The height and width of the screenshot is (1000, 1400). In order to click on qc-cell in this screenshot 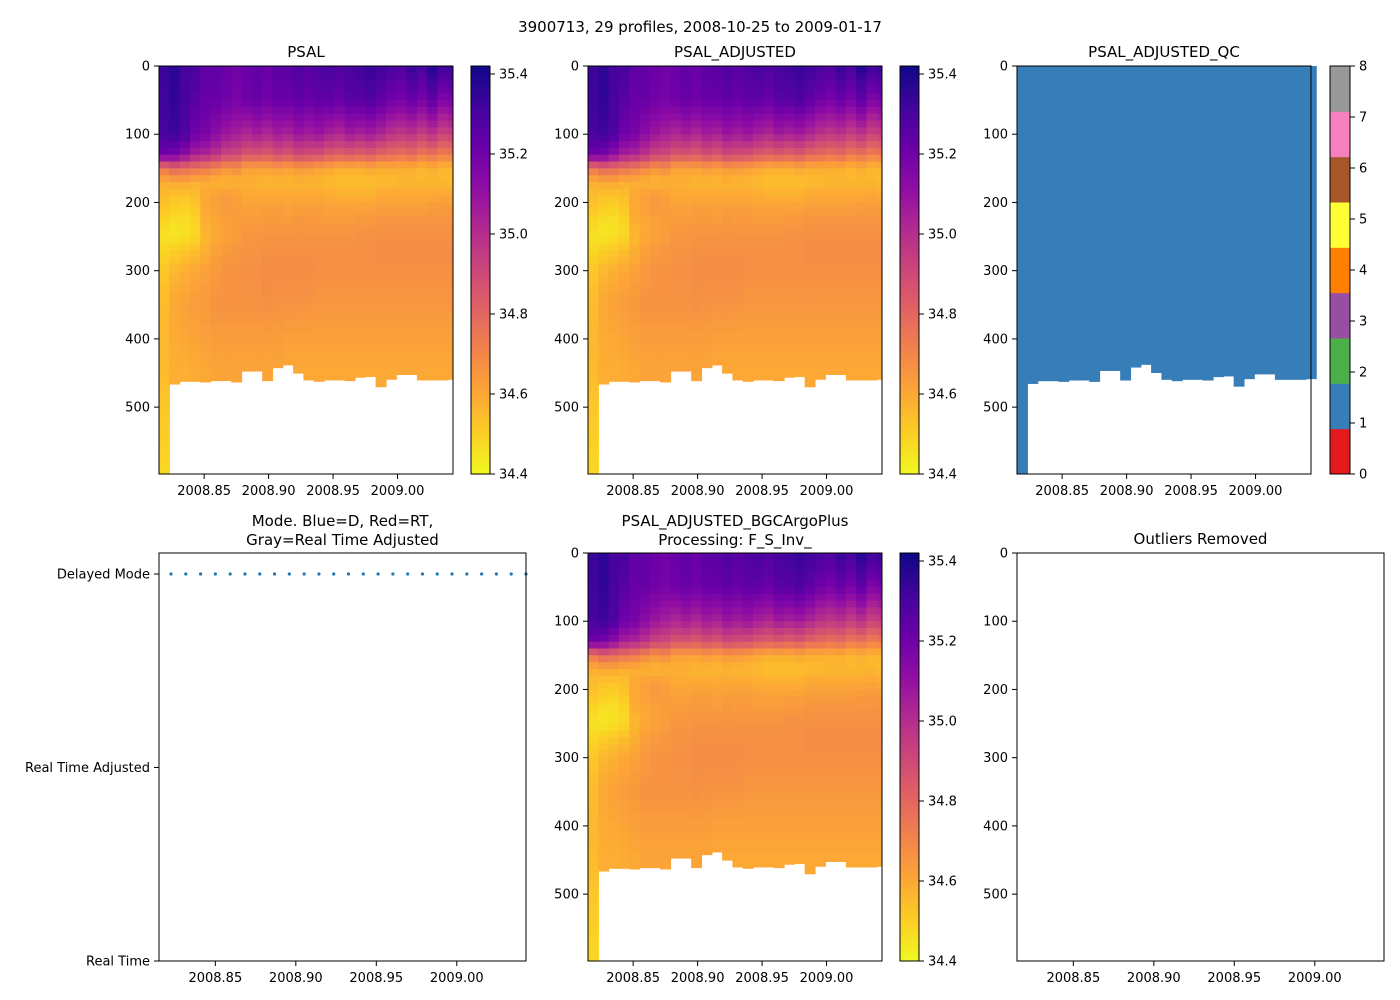, I will do `click(1053, 224)`.